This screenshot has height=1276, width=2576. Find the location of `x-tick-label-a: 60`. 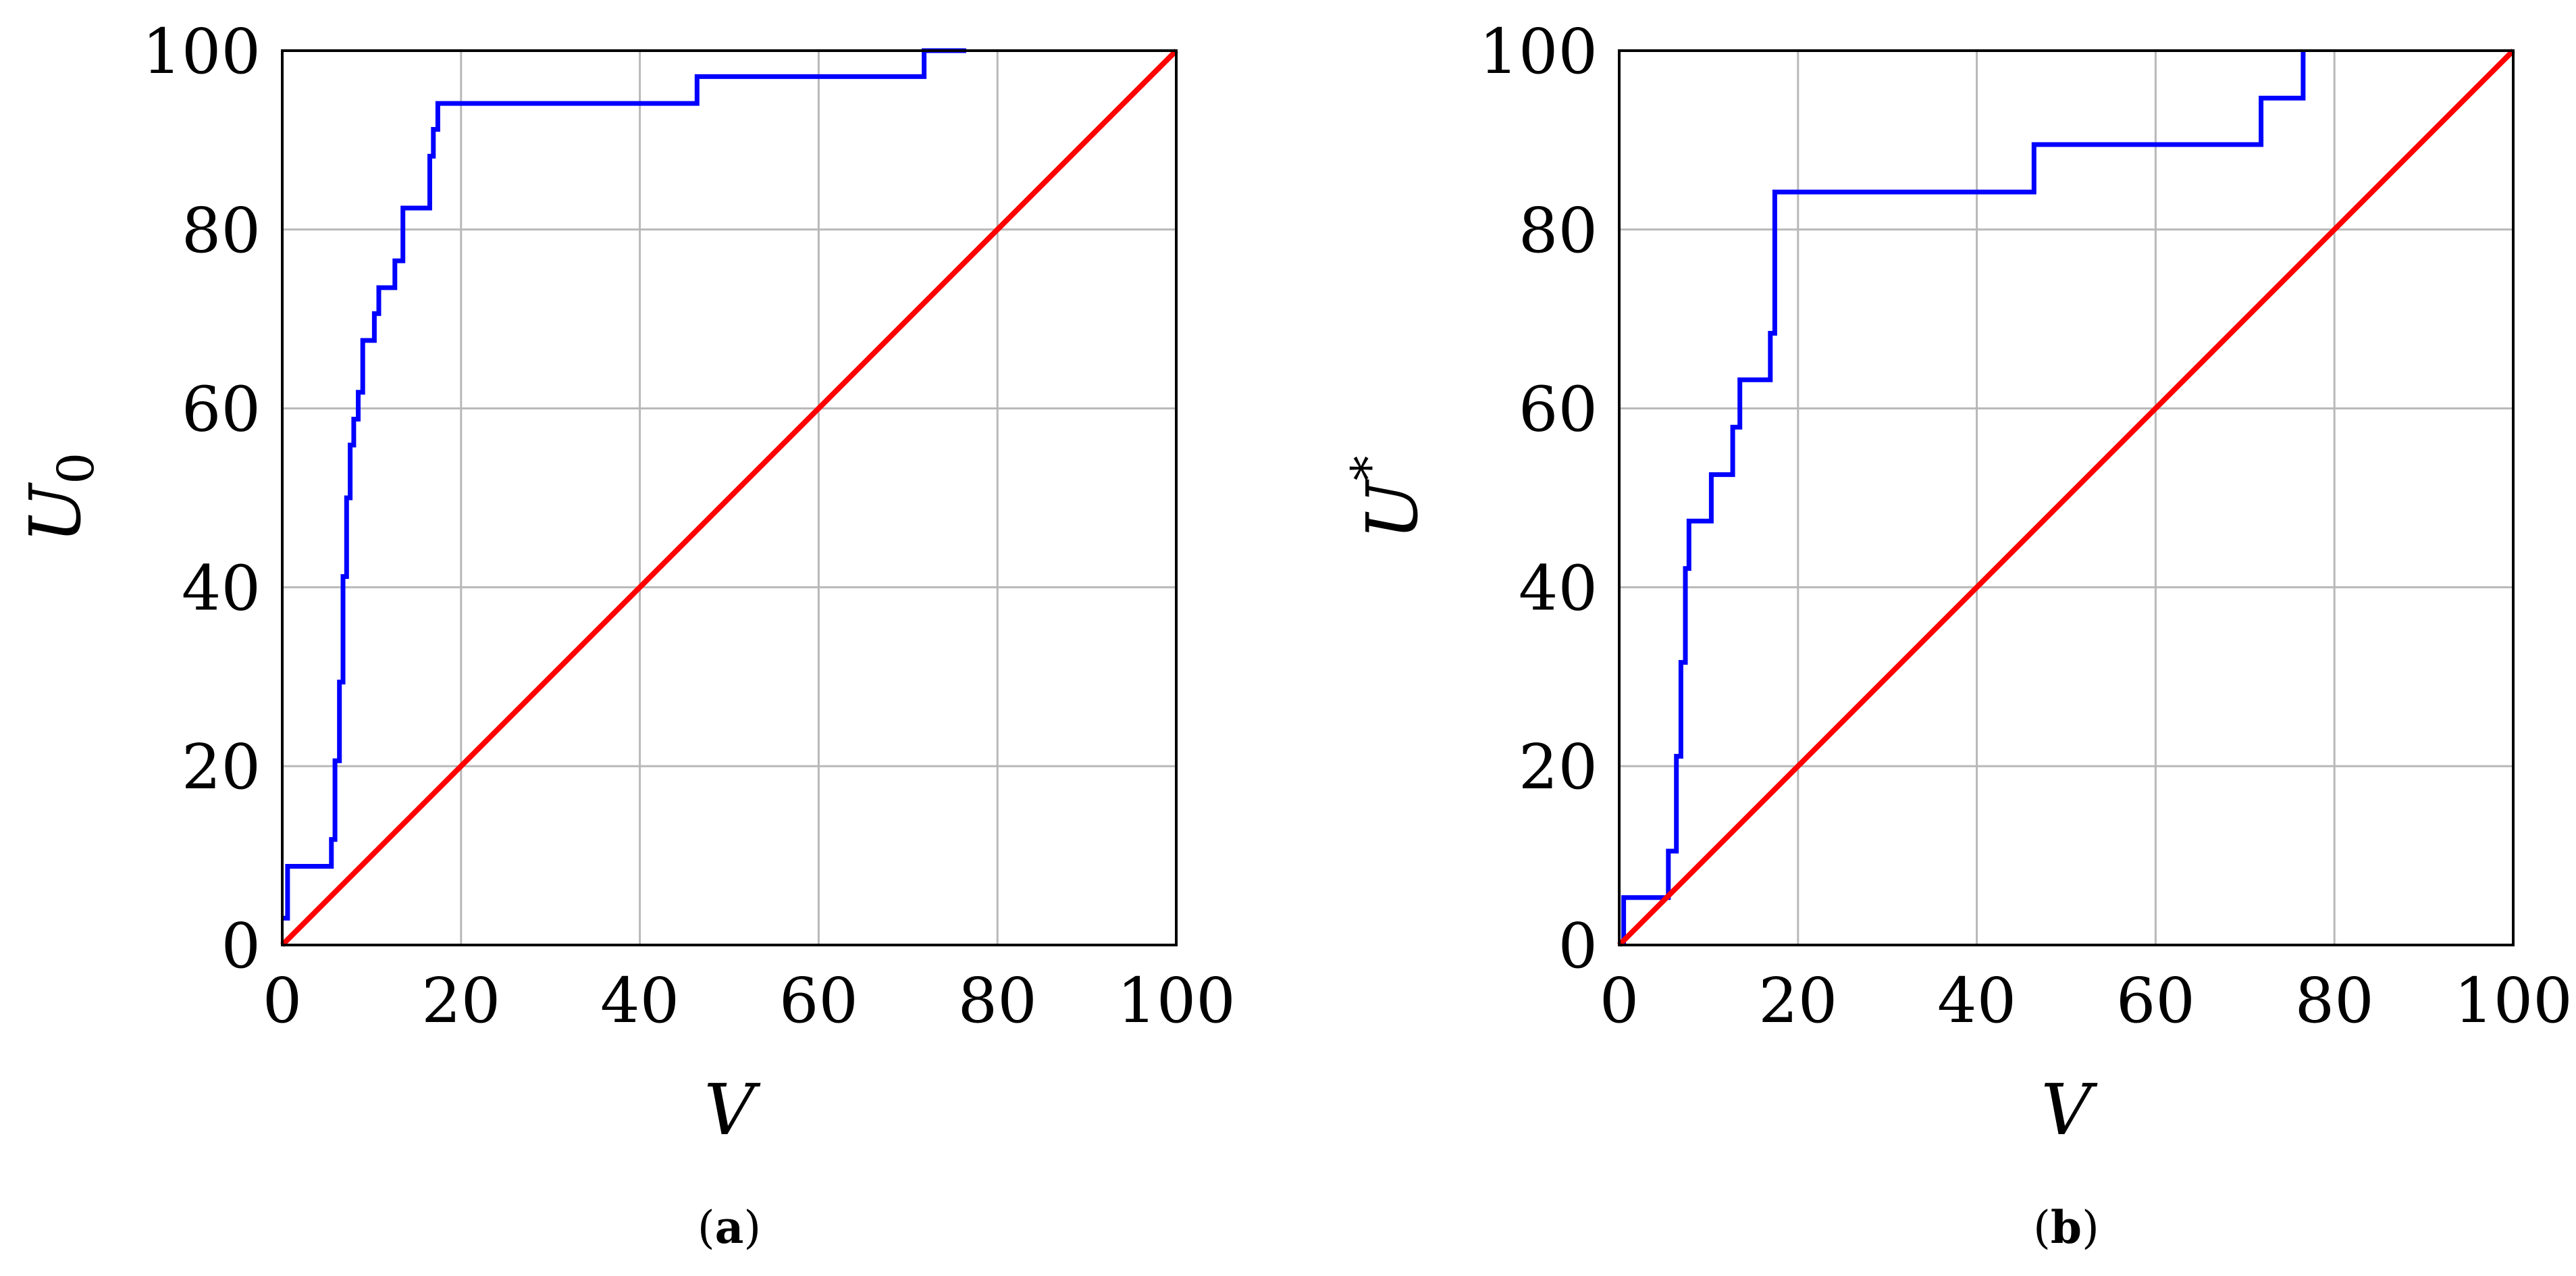

x-tick-label-a: 60 is located at coordinates (818, 1001).